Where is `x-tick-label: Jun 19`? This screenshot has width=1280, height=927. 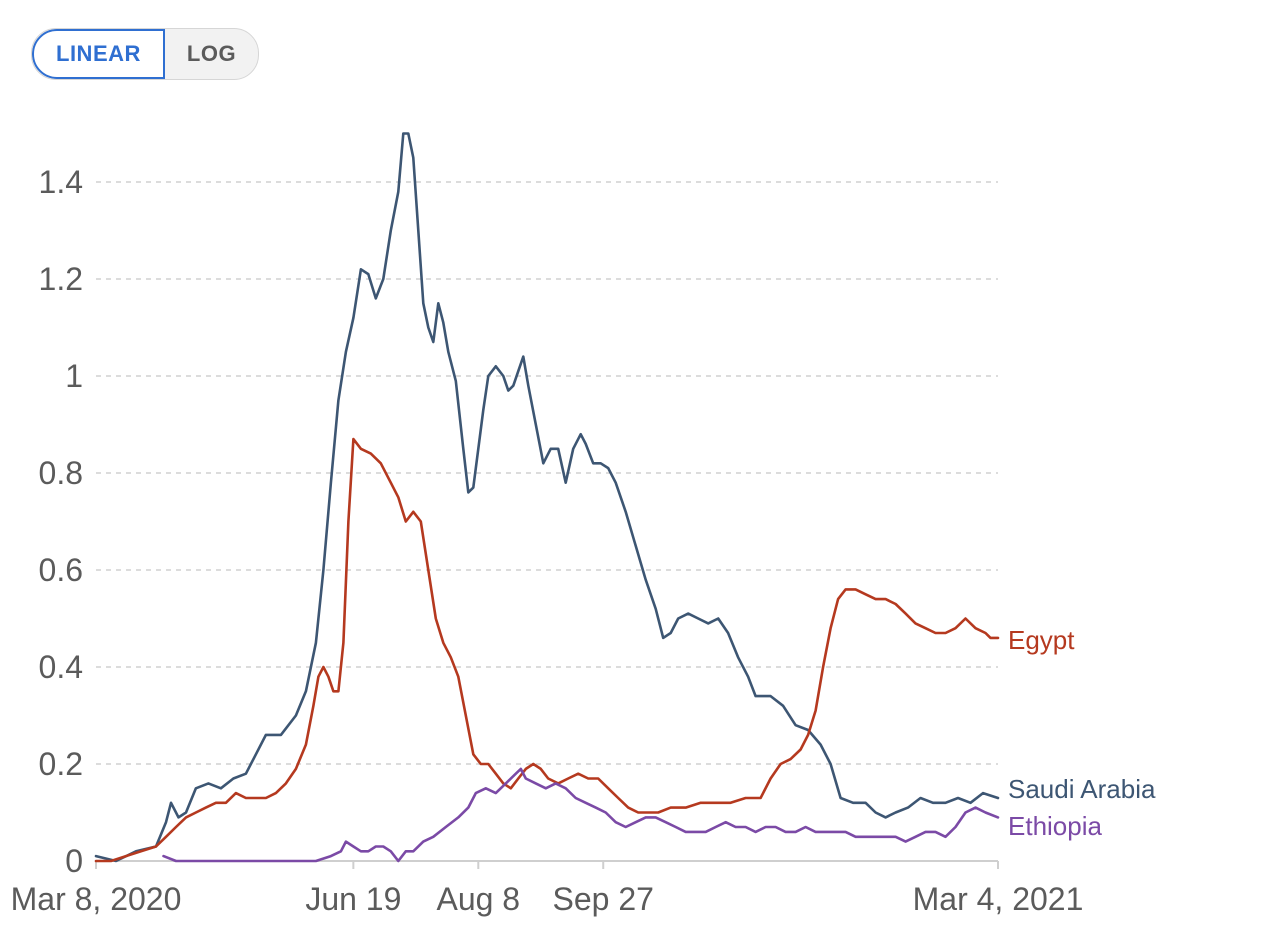
x-tick-label: Jun 19 is located at coordinates (353, 899).